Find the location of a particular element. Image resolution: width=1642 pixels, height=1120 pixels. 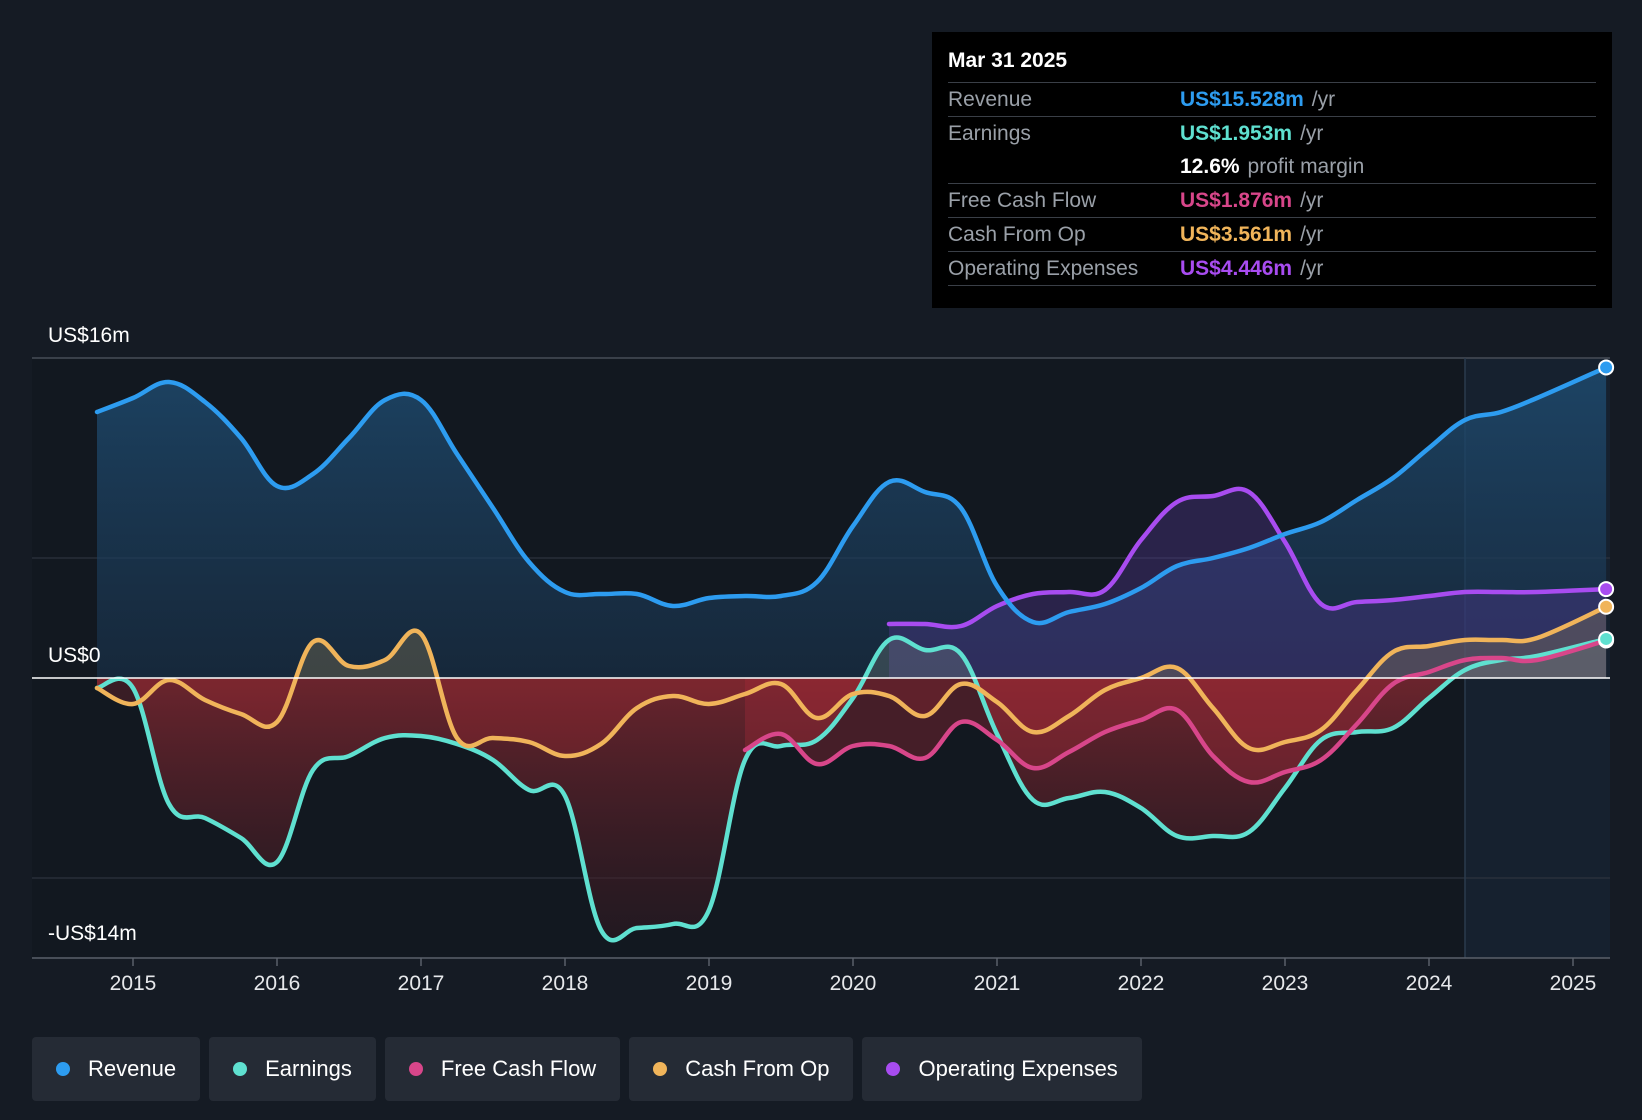

x-tick-label: 2021 is located at coordinates (997, 983).